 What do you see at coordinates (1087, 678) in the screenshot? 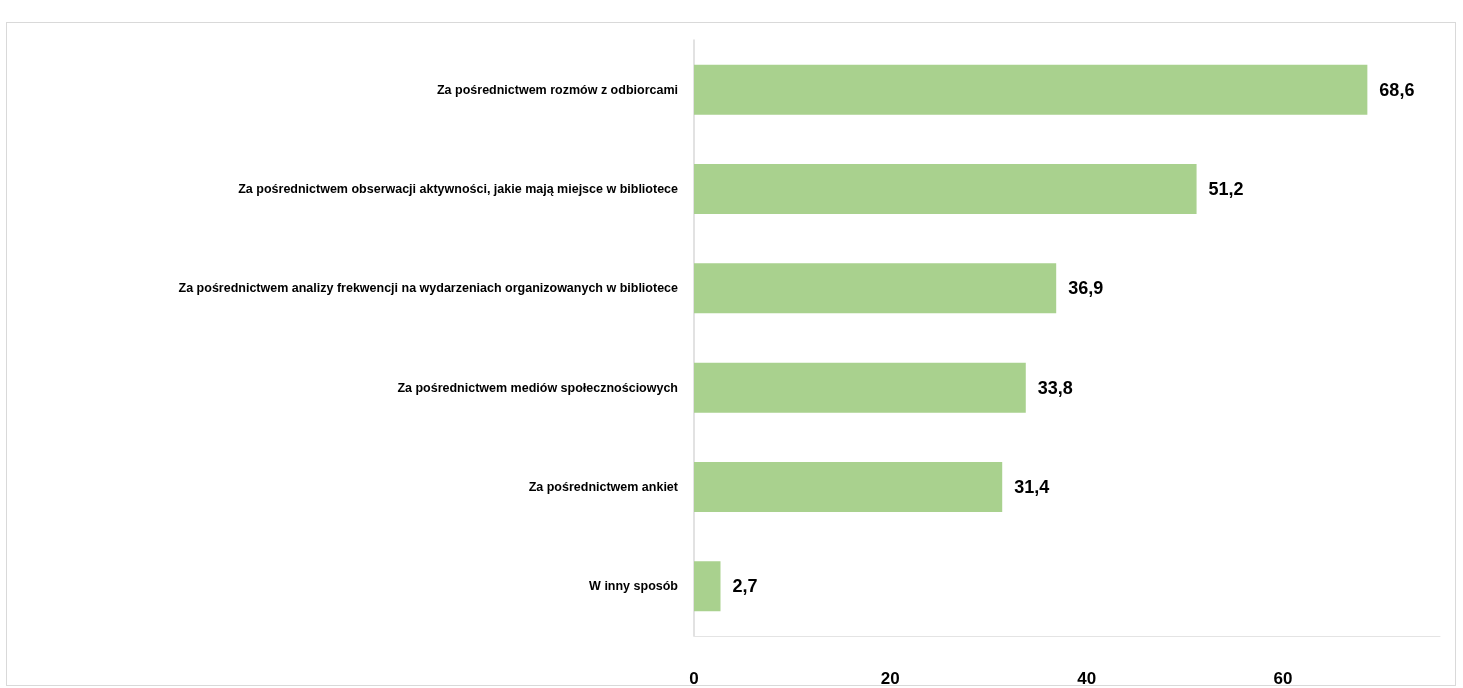
I see `x-tick-label: 40` at bounding box center [1087, 678].